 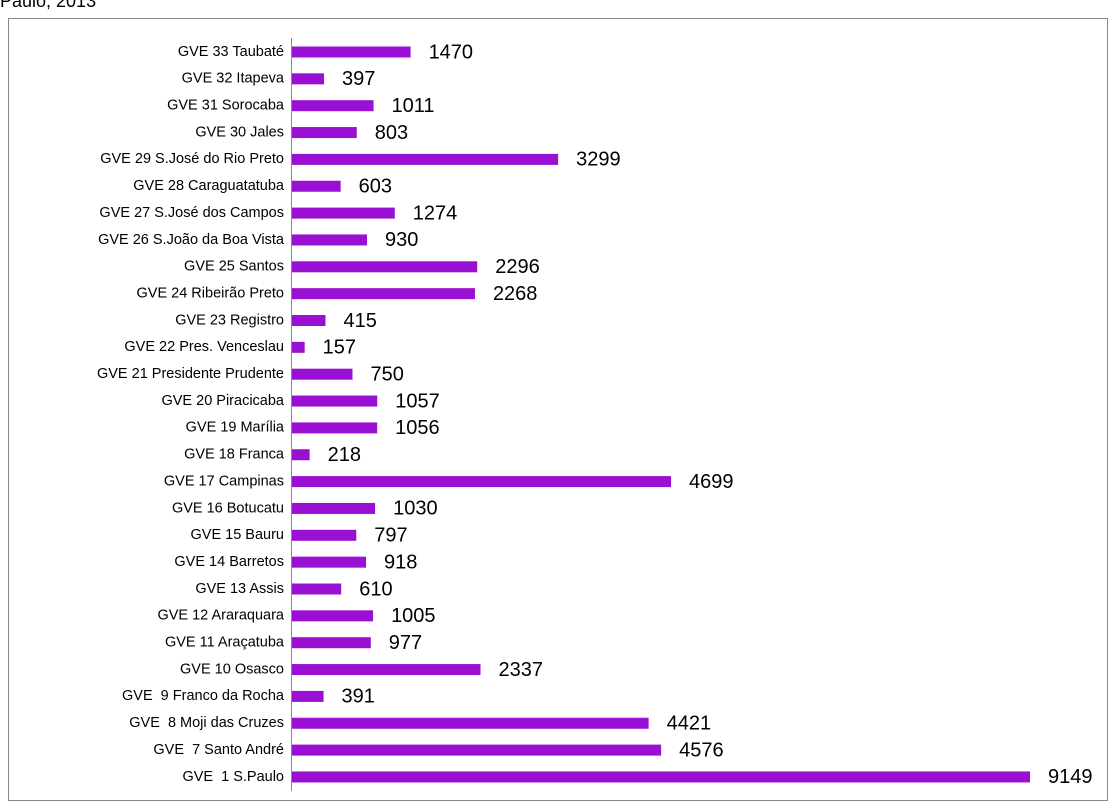 What do you see at coordinates (239, 589) in the screenshot?
I see `category-label: GVE 13 Assis` at bounding box center [239, 589].